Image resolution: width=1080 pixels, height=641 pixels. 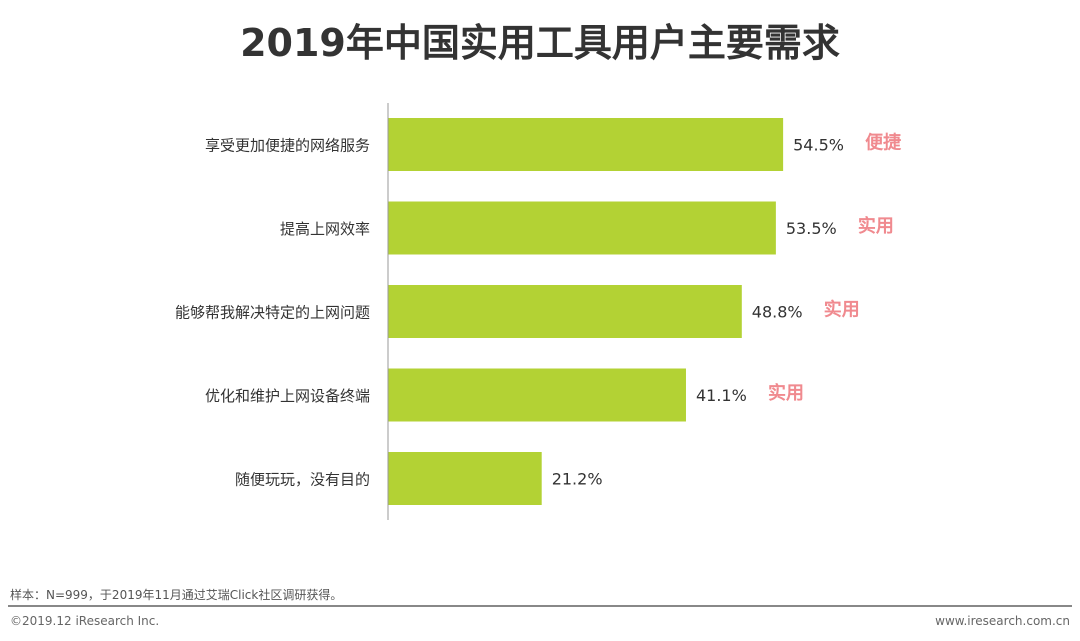 I want to click on category-label: 能够帮我解决特定的上网问题, so click(x=272, y=313).